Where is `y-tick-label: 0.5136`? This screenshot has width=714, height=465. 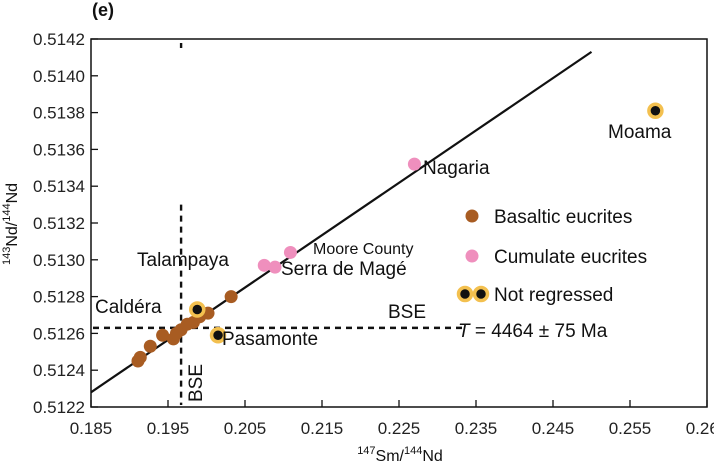 y-tick-label: 0.5136 is located at coordinates (59, 149).